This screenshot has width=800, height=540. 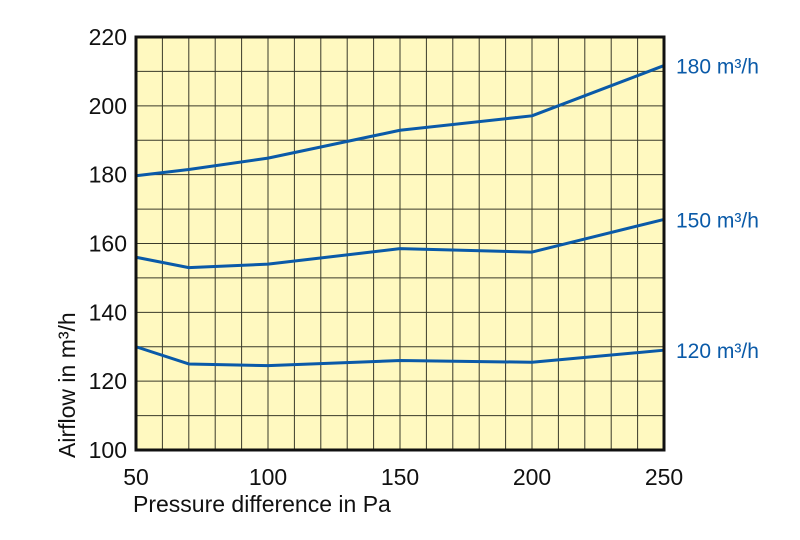 I want to click on series-label: 180 m³/h, so click(x=717, y=67).